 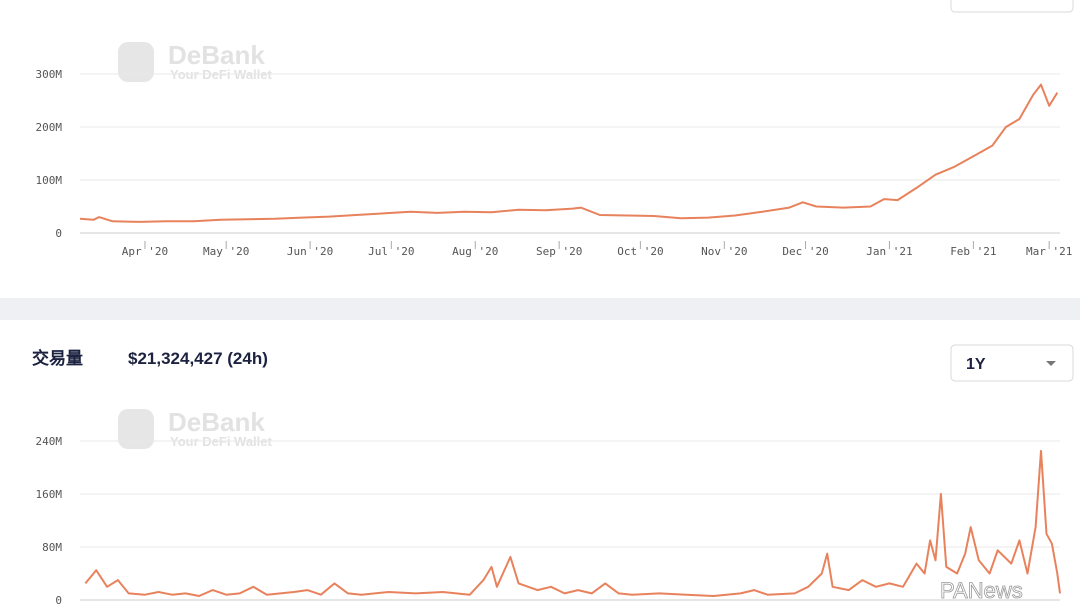 I want to click on x-tick-label: Jul '20, so click(x=391, y=251).